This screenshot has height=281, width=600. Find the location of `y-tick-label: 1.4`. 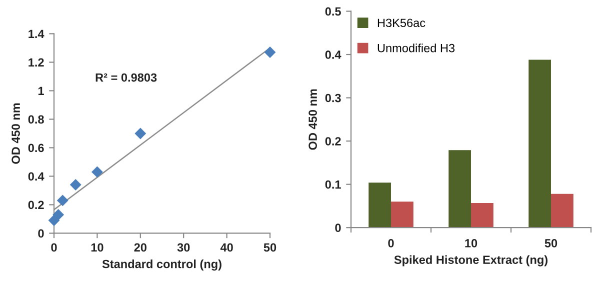

y-tick-label: 1.4 is located at coordinates (36, 34).